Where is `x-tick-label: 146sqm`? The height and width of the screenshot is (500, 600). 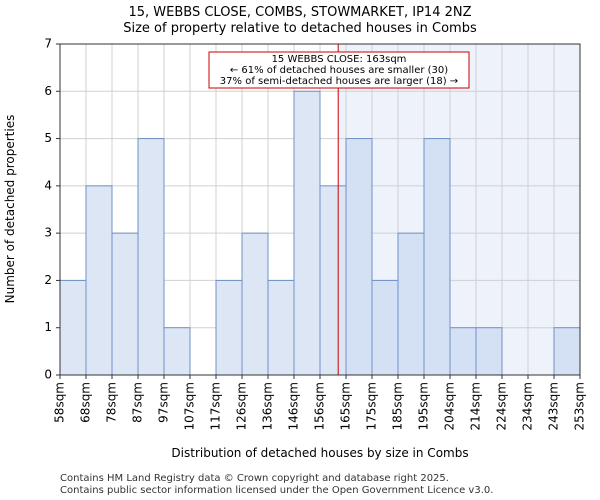
x-tick-label: 146sqm is located at coordinates (294, 406).